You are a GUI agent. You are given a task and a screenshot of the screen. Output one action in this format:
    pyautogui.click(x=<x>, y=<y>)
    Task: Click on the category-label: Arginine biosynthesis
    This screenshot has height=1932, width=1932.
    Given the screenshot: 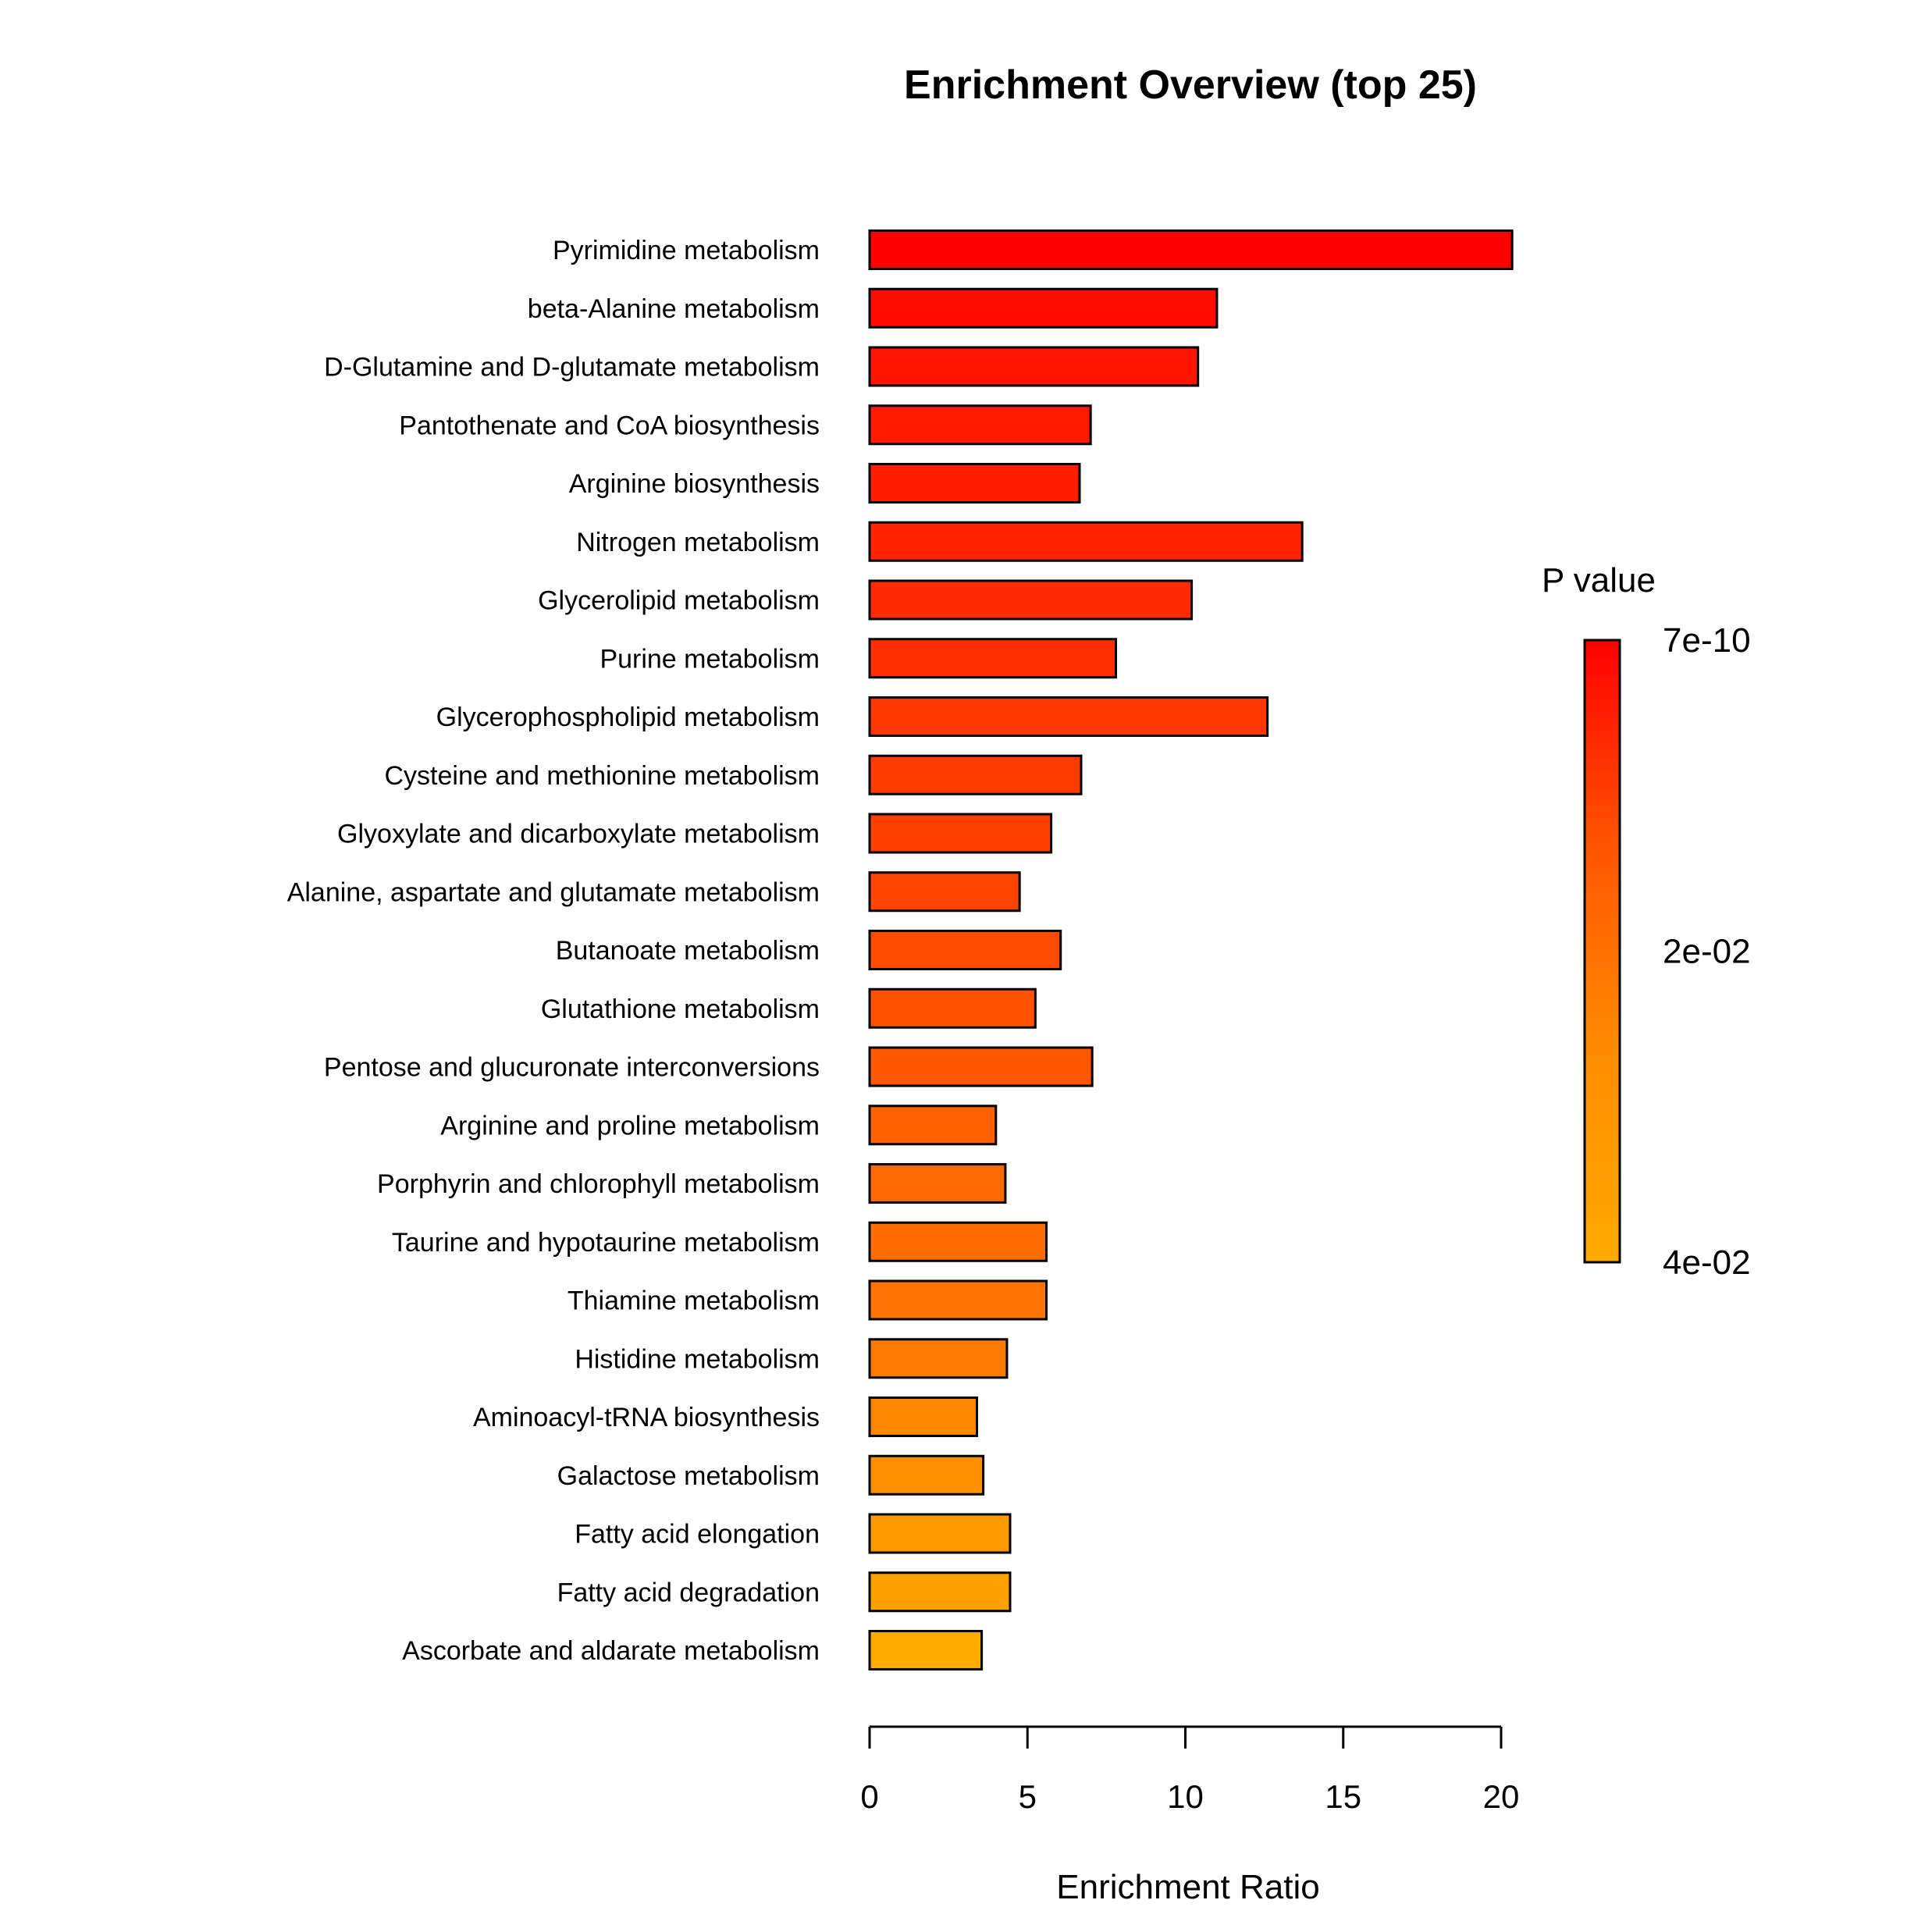 What is the action you would take?
    pyautogui.click(x=694, y=484)
    